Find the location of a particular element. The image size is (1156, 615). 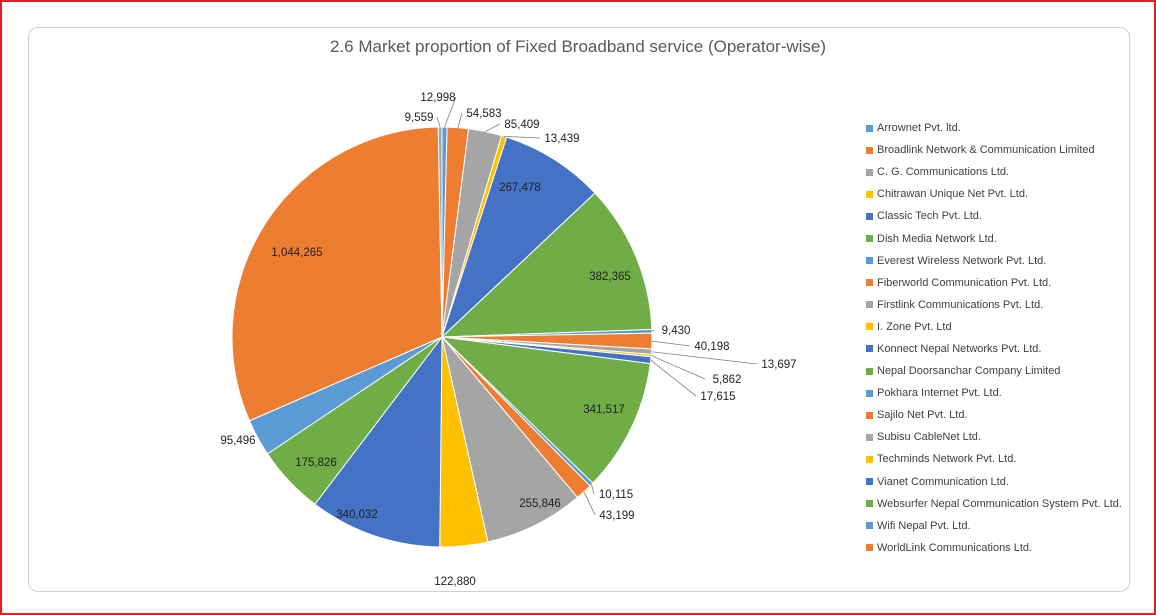

legend-item: Vianet Communication Ltd. is located at coordinates (994, 482).